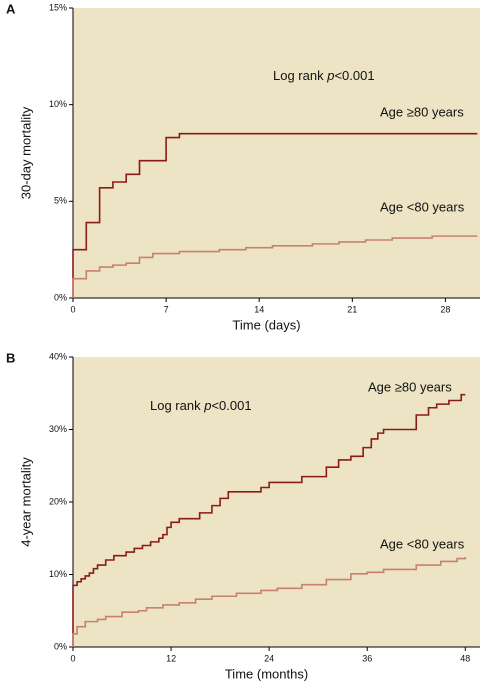 Image resolution: width=502 pixels, height=685 pixels. I want to click on x-tick-label: 24, so click(269, 658).